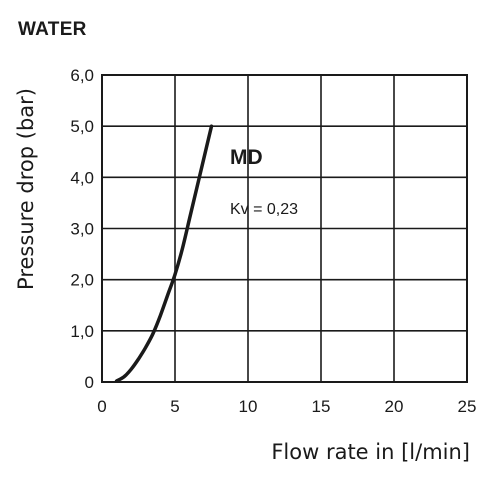 The width and height of the screenshot is (480, 480). I want to click on y-axis-label: Pressure drop (bar), so click(26, 189).